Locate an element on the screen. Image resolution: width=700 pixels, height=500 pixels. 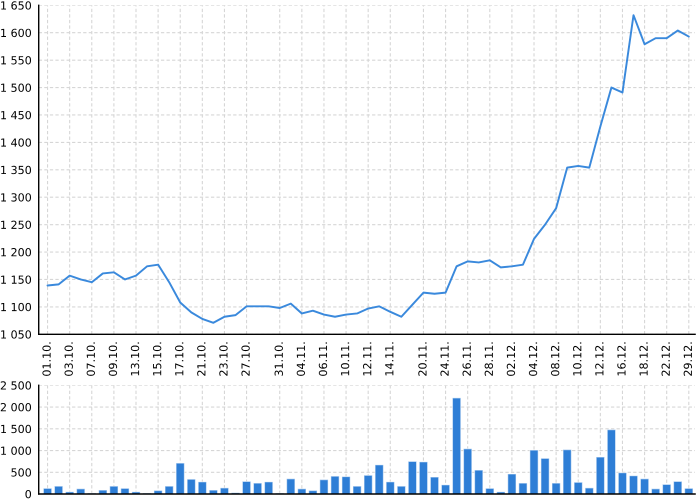
x-tick-label: 01.10. is located at coordinates (46, 359).